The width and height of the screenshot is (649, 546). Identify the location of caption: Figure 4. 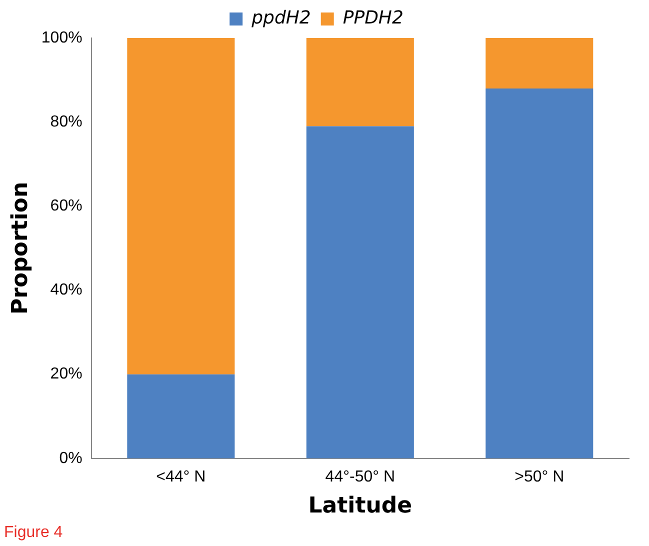
(33, 533).